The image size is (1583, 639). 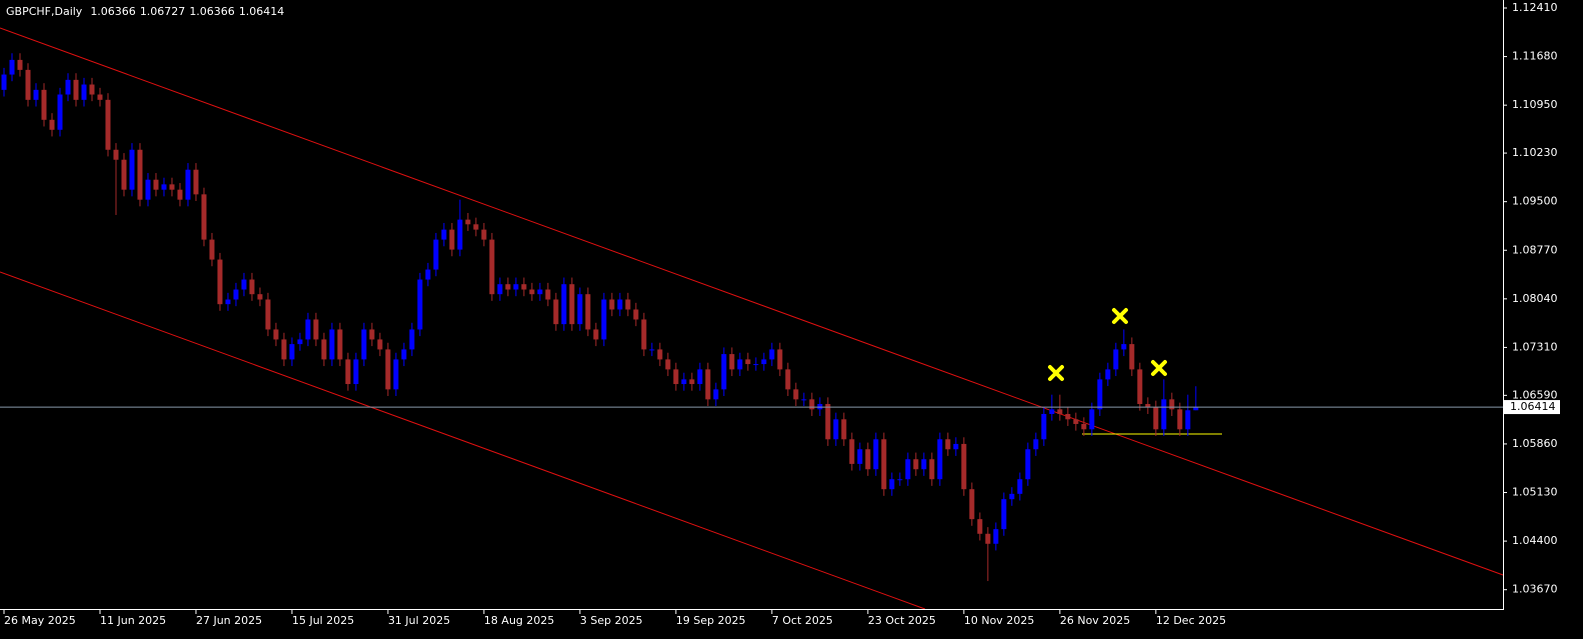 I want to click on x-tick-label: 12 Dec 2025, so click(x=1191, y=620).